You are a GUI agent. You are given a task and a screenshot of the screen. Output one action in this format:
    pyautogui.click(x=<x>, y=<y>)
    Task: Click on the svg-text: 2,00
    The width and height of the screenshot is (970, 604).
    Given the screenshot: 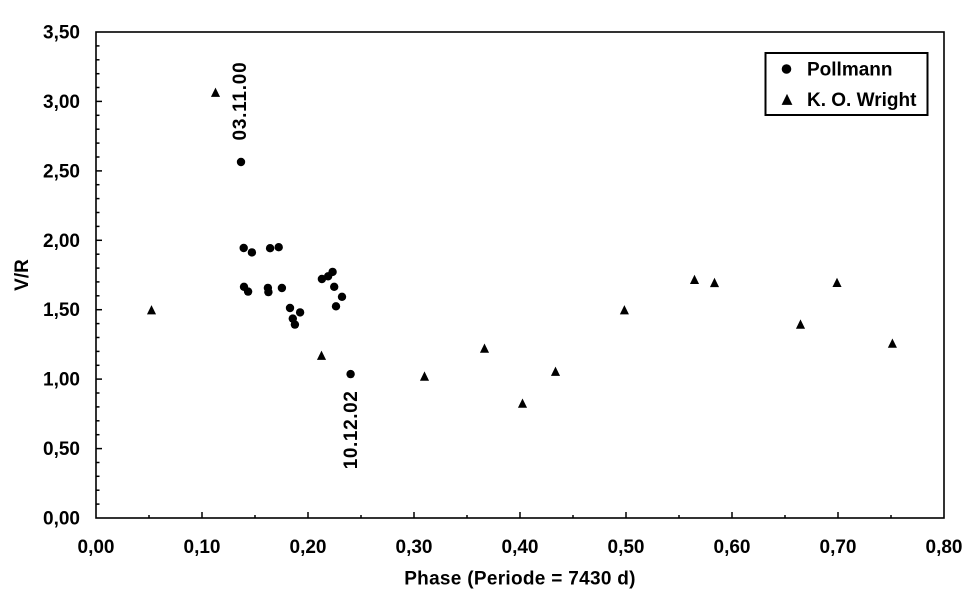 What is the action you would take?
    pyautogui.click(x=61, y=241)
    